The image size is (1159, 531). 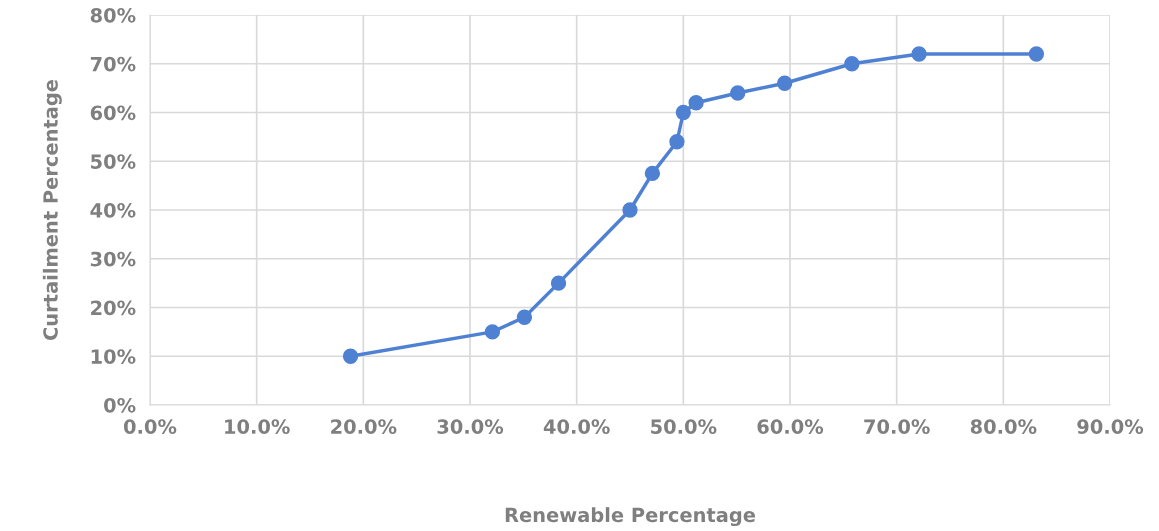 What do you see at coordinates (120, 405) in the screenshot?
I see `y-tick-label: 0%` at bounding box center [120, 405].